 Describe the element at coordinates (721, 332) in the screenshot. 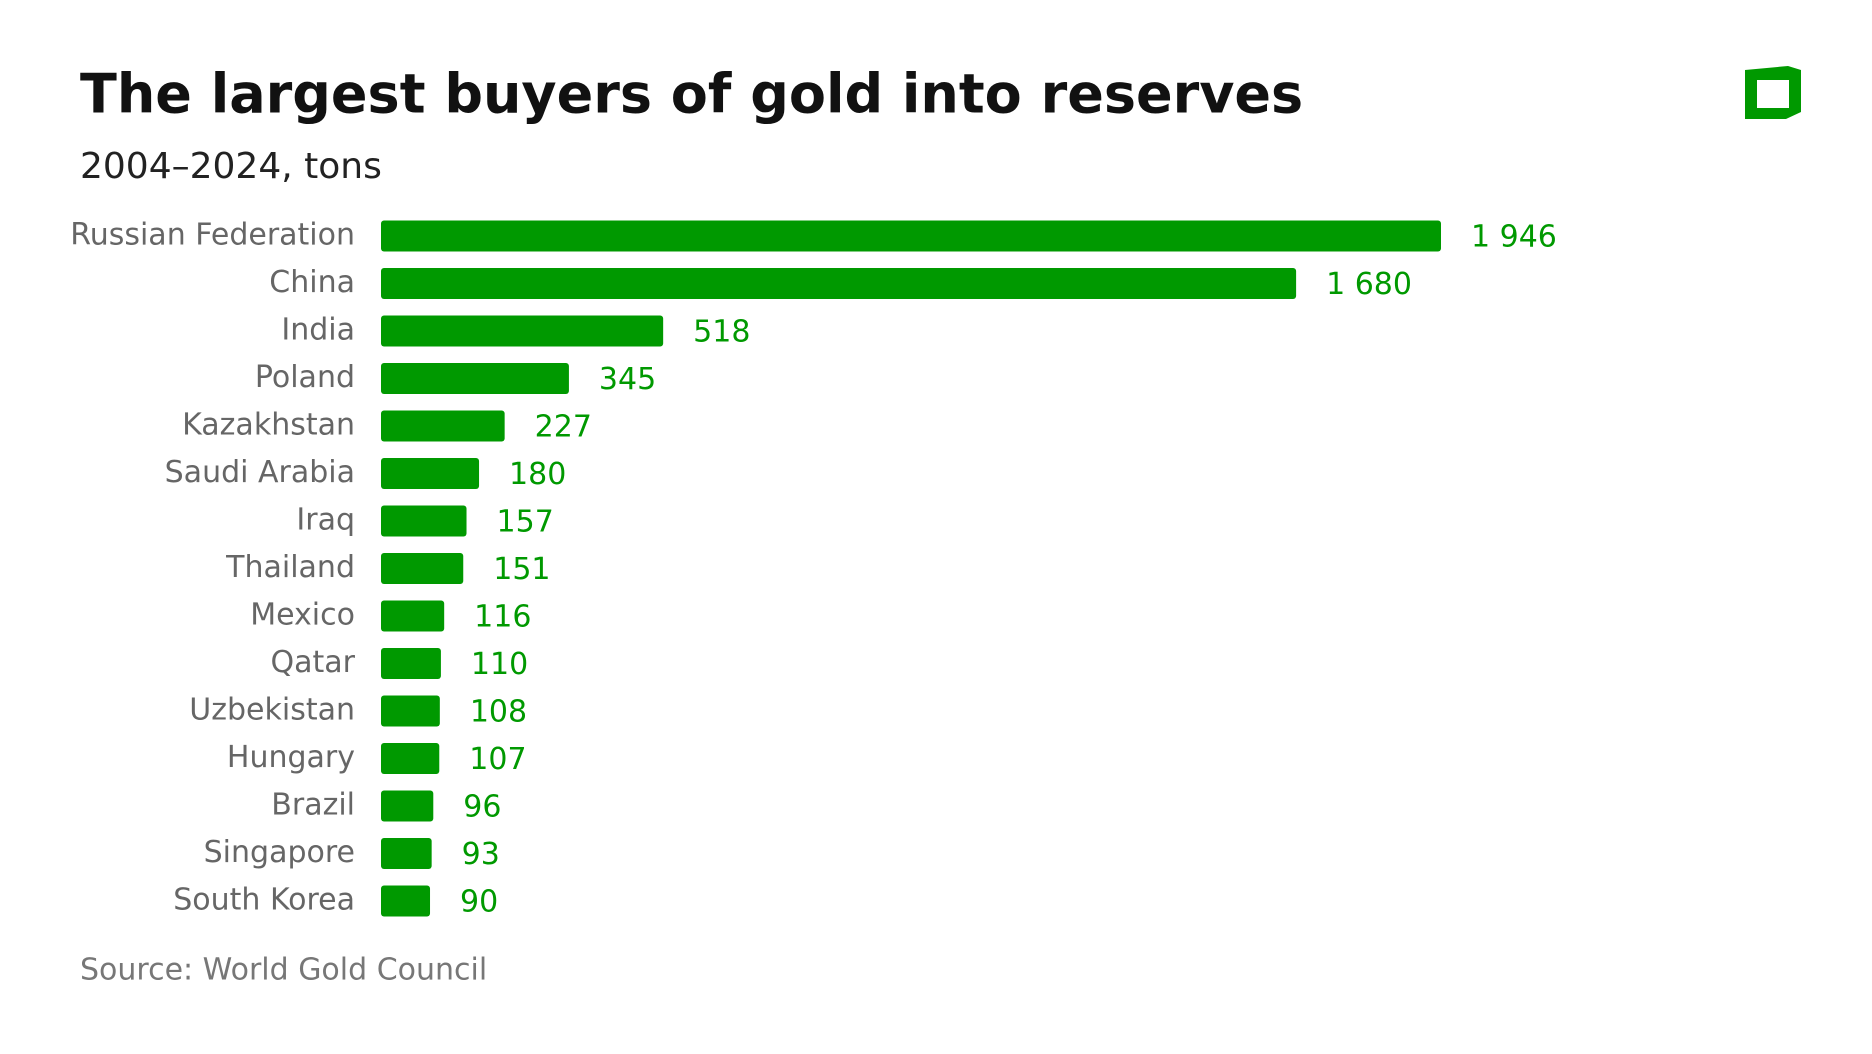

I see `value-label: 518` at that location.